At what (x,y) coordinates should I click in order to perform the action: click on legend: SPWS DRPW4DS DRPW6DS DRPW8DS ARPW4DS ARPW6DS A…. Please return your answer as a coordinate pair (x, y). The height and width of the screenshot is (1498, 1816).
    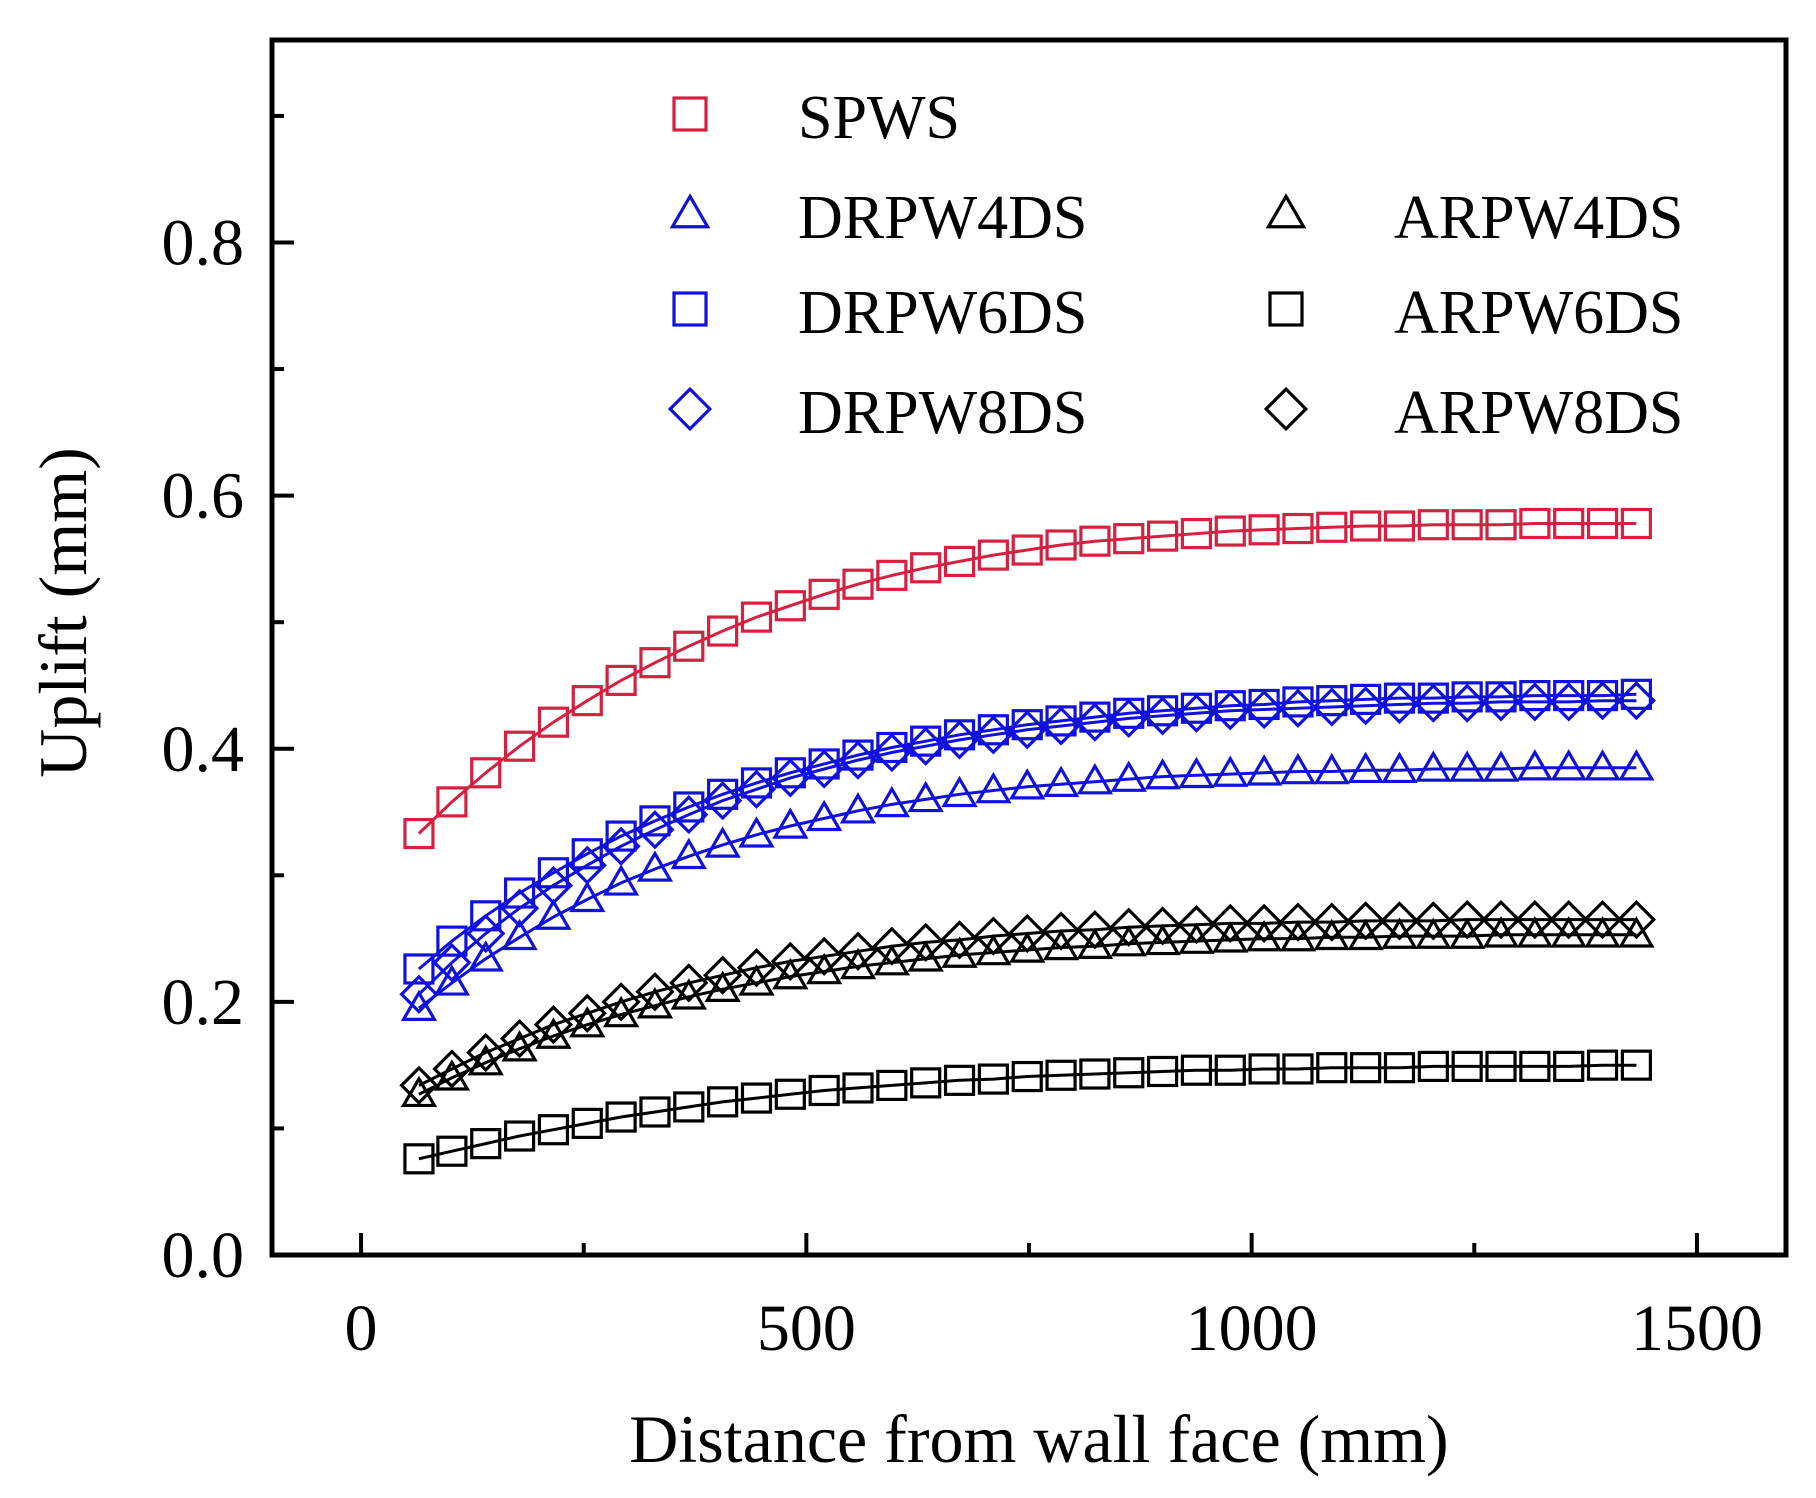
    Looking at the image, I should click on (1175, 265).